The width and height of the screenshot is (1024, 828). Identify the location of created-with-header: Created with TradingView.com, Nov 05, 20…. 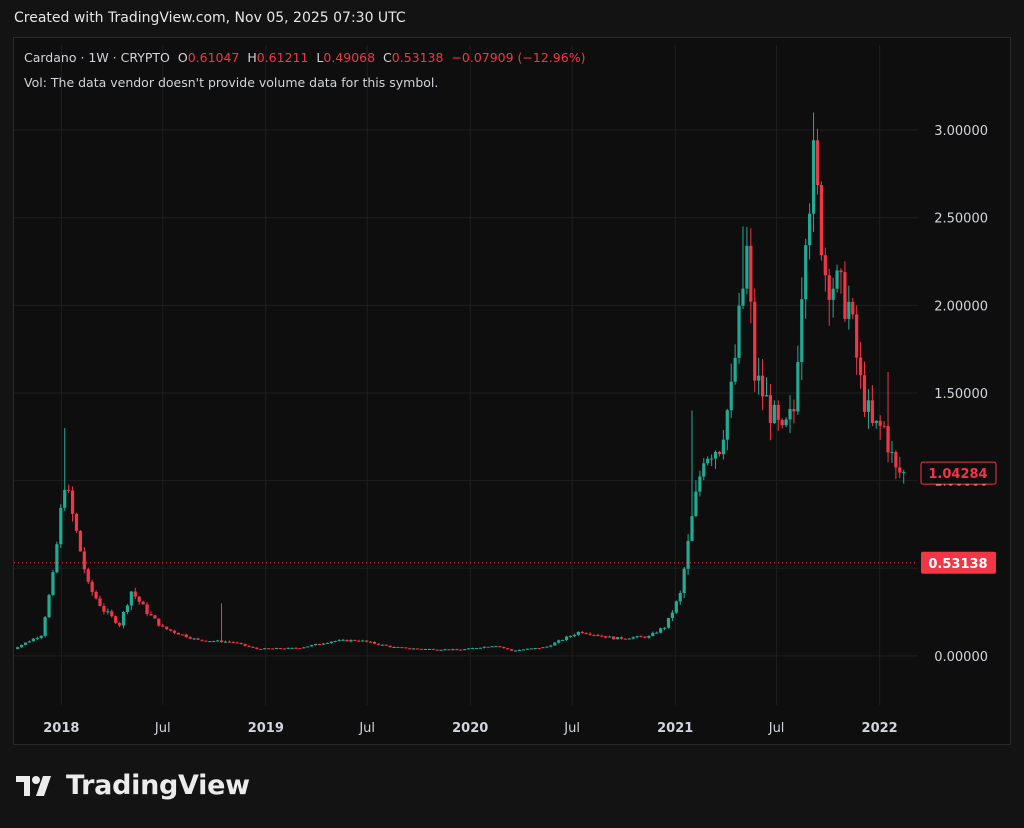
(210, 18).